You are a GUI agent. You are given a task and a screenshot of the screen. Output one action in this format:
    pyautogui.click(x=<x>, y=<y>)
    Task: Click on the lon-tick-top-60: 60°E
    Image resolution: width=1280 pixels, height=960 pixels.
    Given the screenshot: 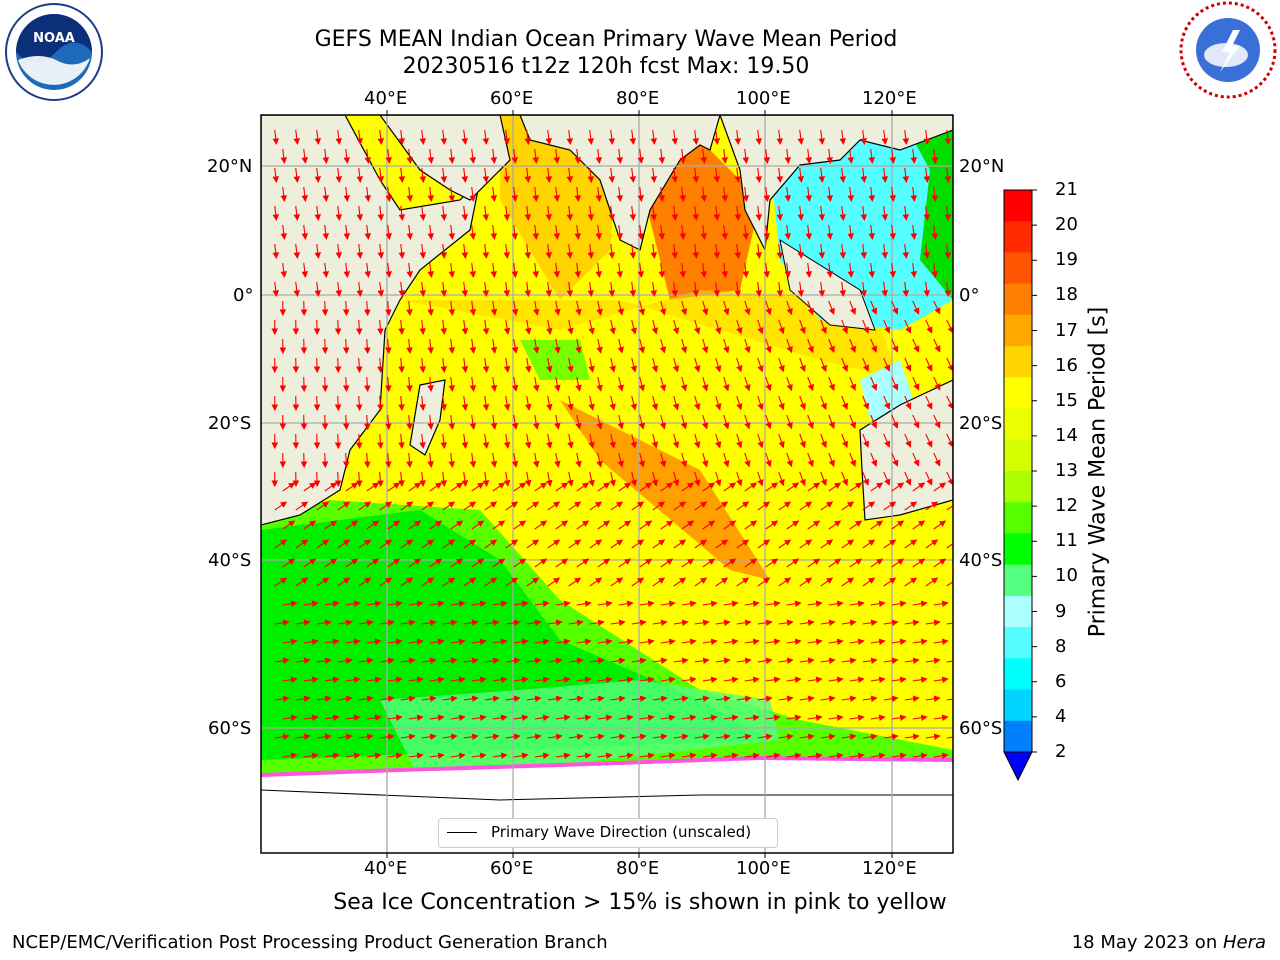 What is the action you would take?
    pyautogui.click(x=512, y=98)
    